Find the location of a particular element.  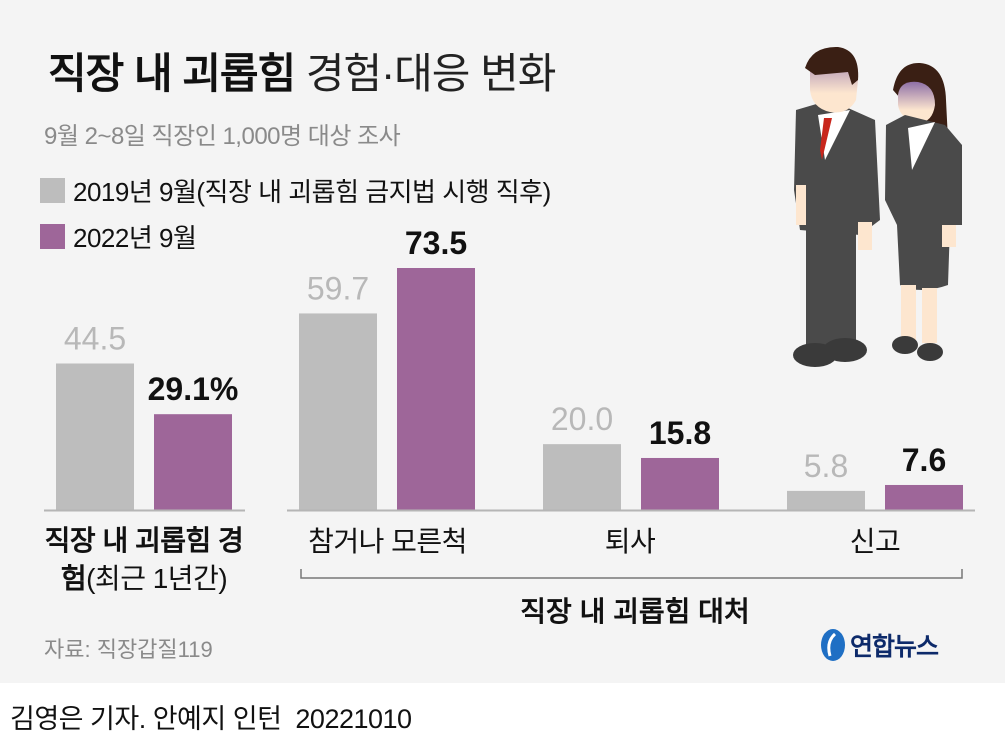

category-label-experience: 직장 내 괴롭힘 경험(최근 1년간) is located at coordinates (144, 560).